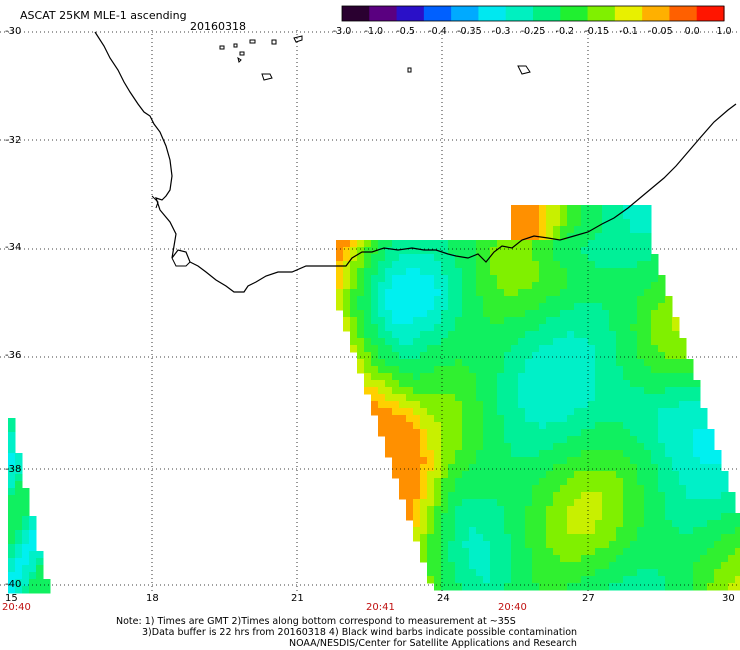 The image size is (740, 650). I want to click on colorbar-label: -1.0, so click(374, 31).